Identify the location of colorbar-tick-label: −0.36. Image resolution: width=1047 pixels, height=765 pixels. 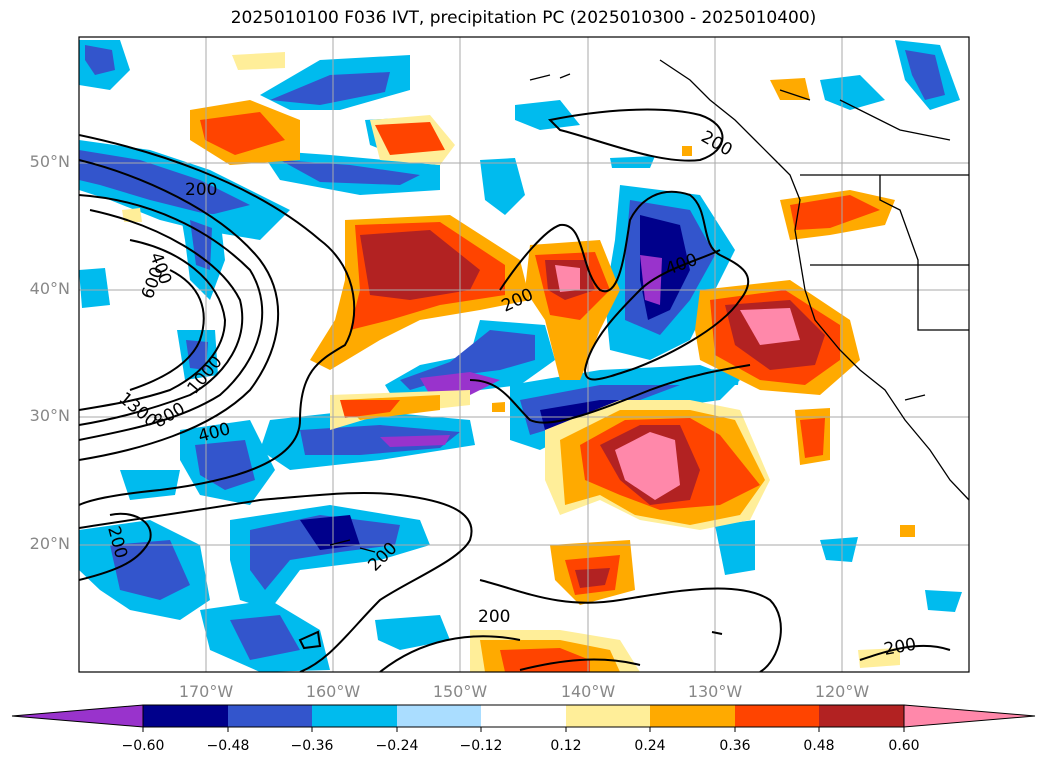
(312, 746).